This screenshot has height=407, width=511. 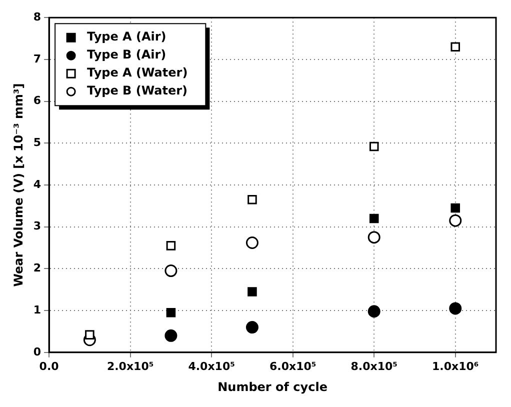 I want to click on y-tick-label: 8, so click(x=37, y=17).